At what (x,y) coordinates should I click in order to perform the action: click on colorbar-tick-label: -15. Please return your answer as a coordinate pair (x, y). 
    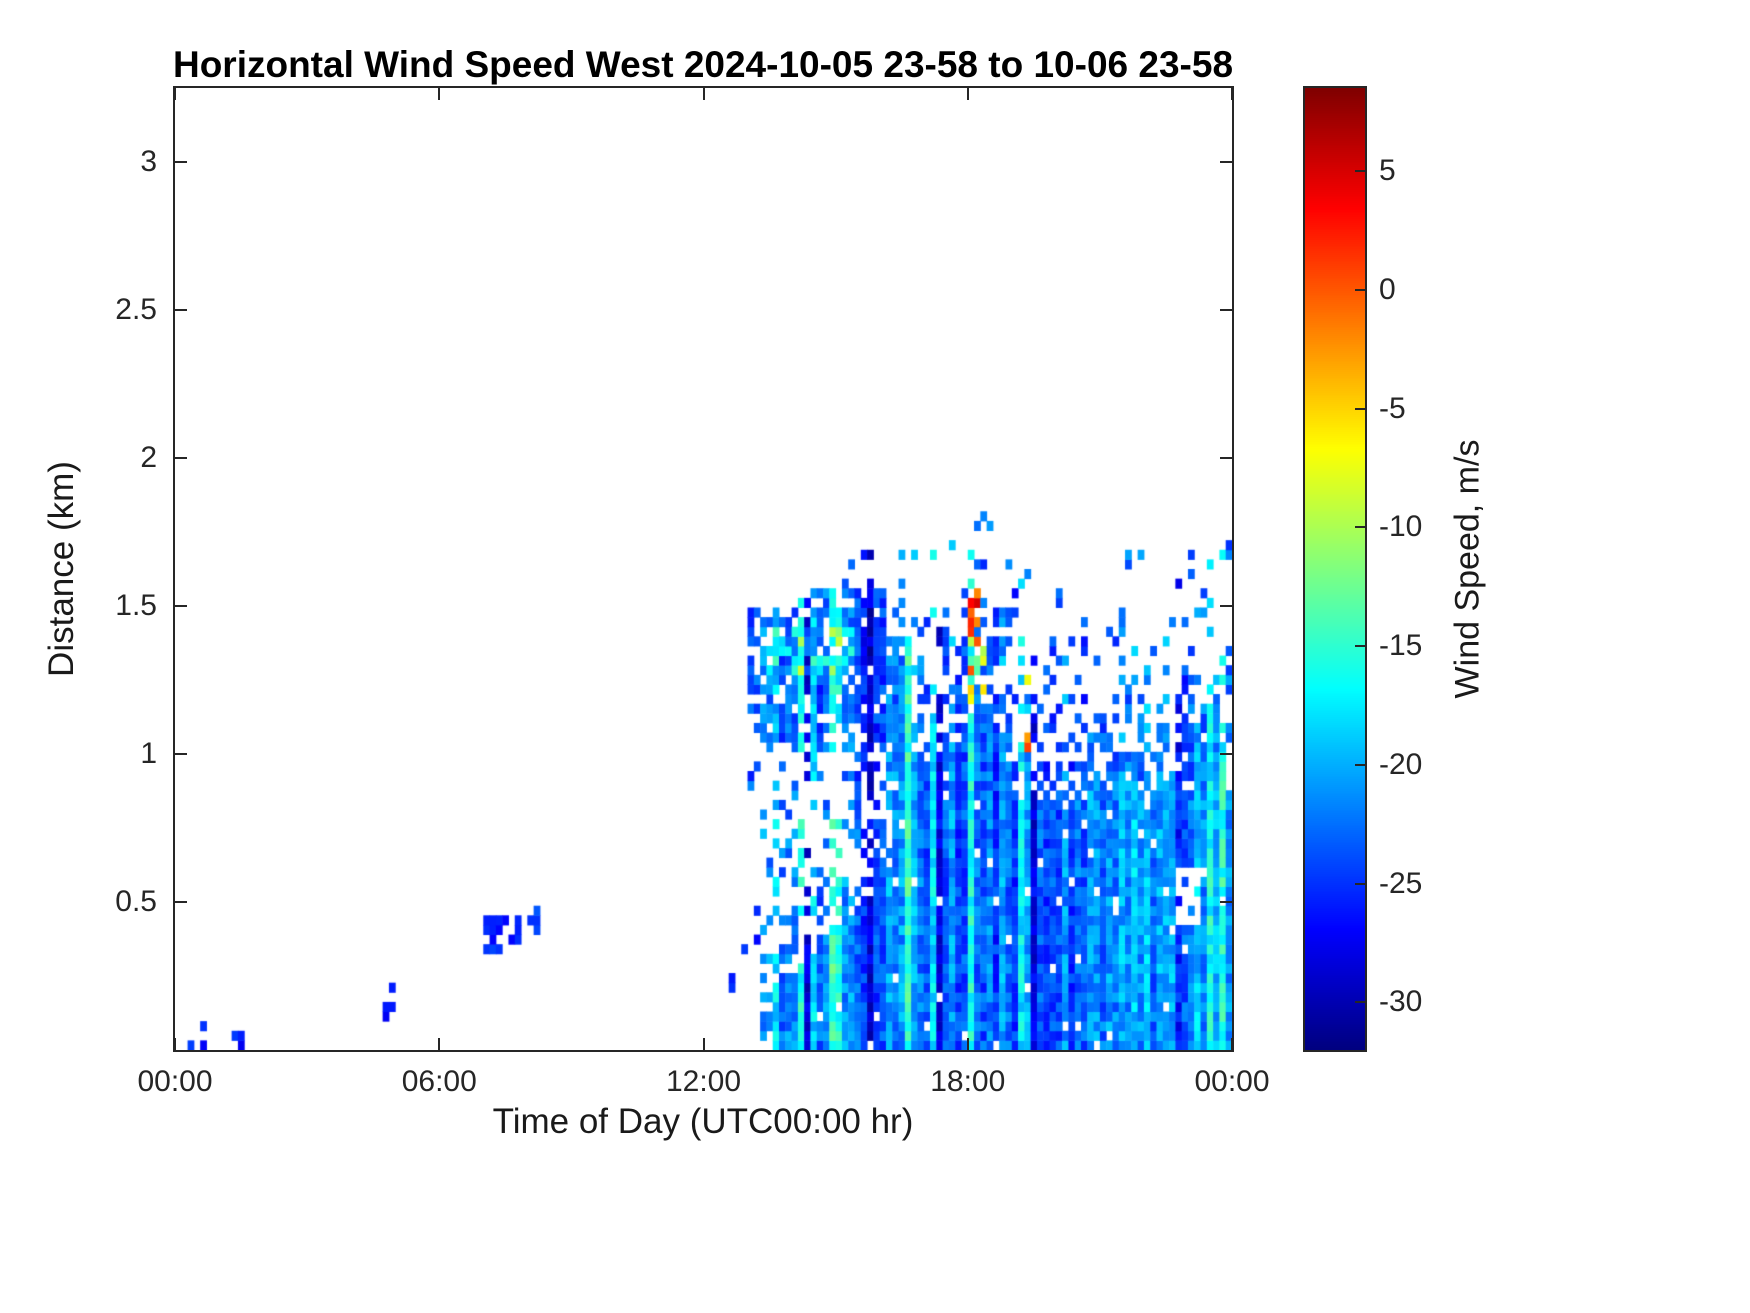
    Looking at the image, I should click on (1401, 646).